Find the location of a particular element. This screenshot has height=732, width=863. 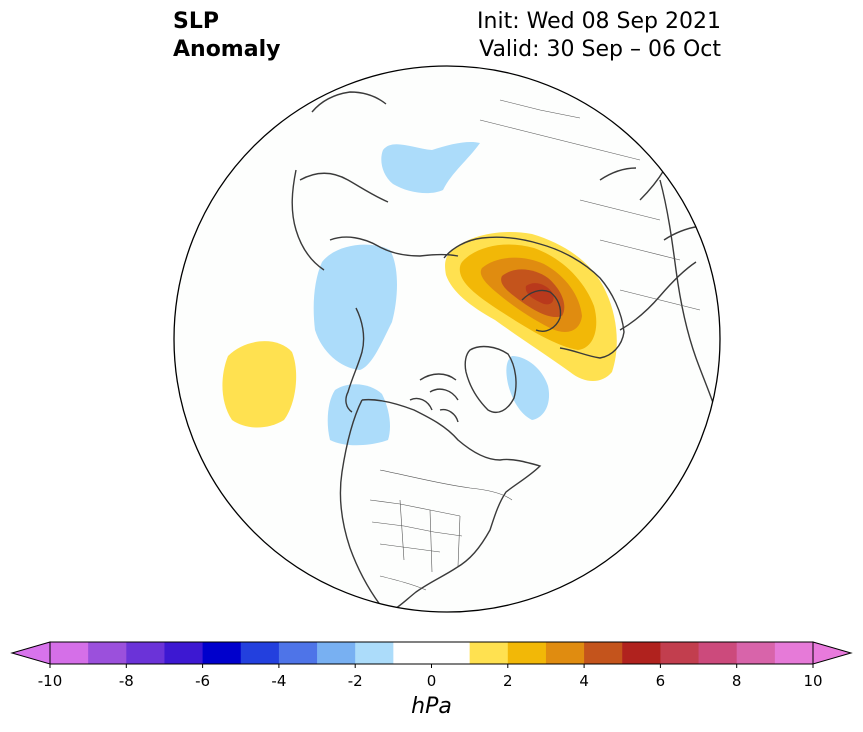

mexico-border is located at coordinates (403, 583).